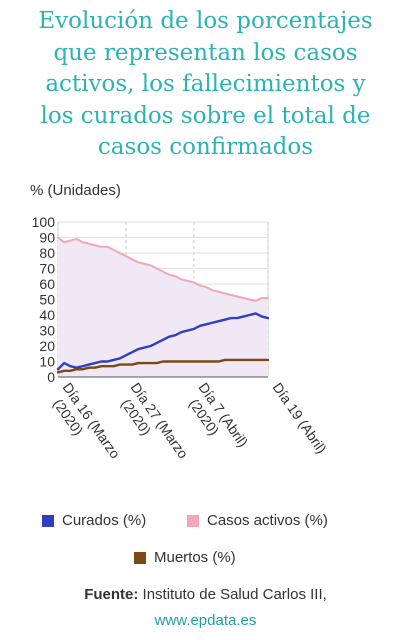 The image size is (411, 640). Describe the element at coordinates (86, 421) in the screenshot. I see `x-tick-label: Día 16 (Marzo(2020)` at that location.